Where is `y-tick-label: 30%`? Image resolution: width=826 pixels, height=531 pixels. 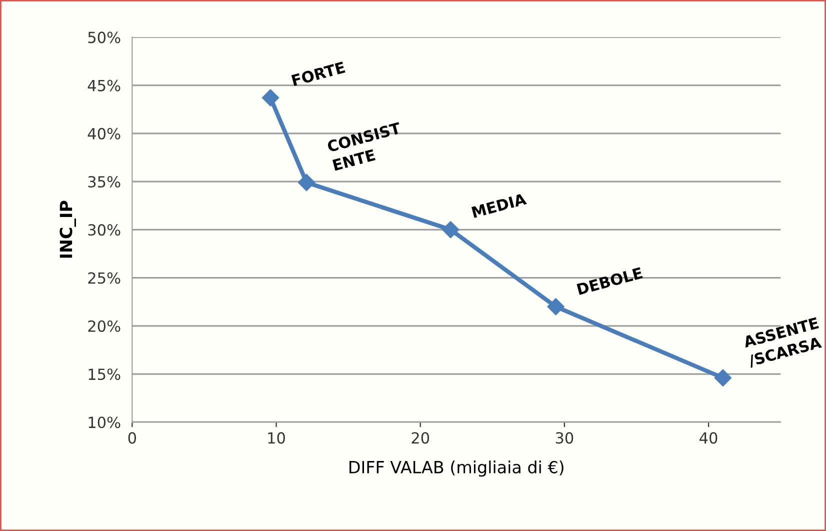
y-tick-label: 30% is located at coordinates (104, 230).